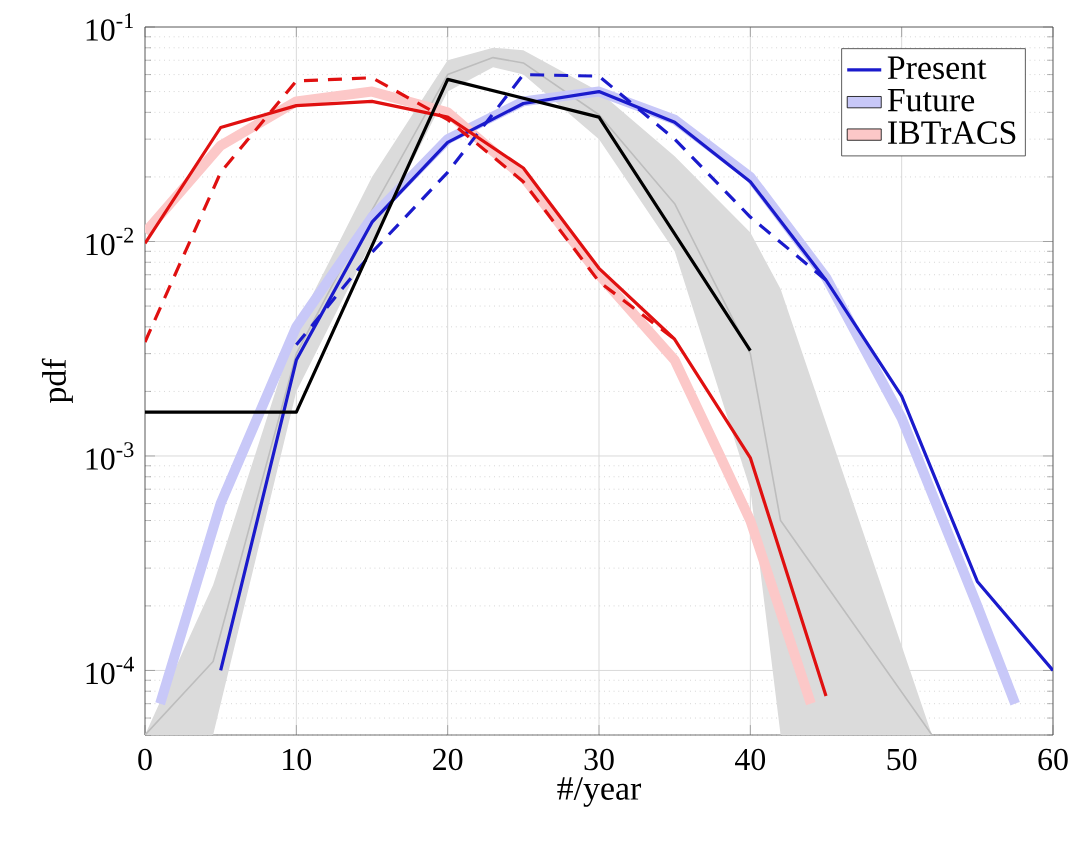 Image resolution: width=1077 pixels, height=847 pixels. What do you see at coordinates (57, 381) in the screenshot?
I see `y-axis-title: pdf` at bounding box center [57, 381].